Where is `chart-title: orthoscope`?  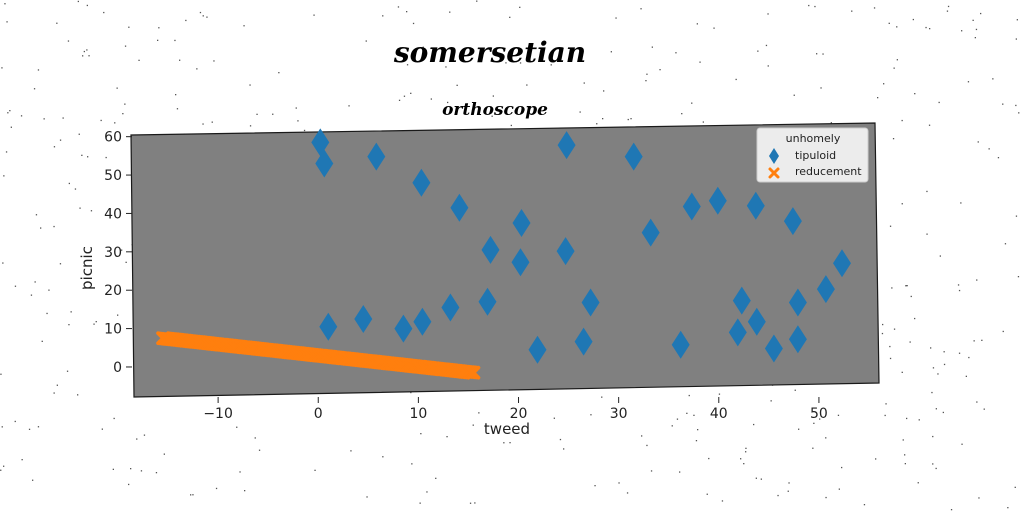 chart-title: orthoscope is located at coordinates (495, 110).